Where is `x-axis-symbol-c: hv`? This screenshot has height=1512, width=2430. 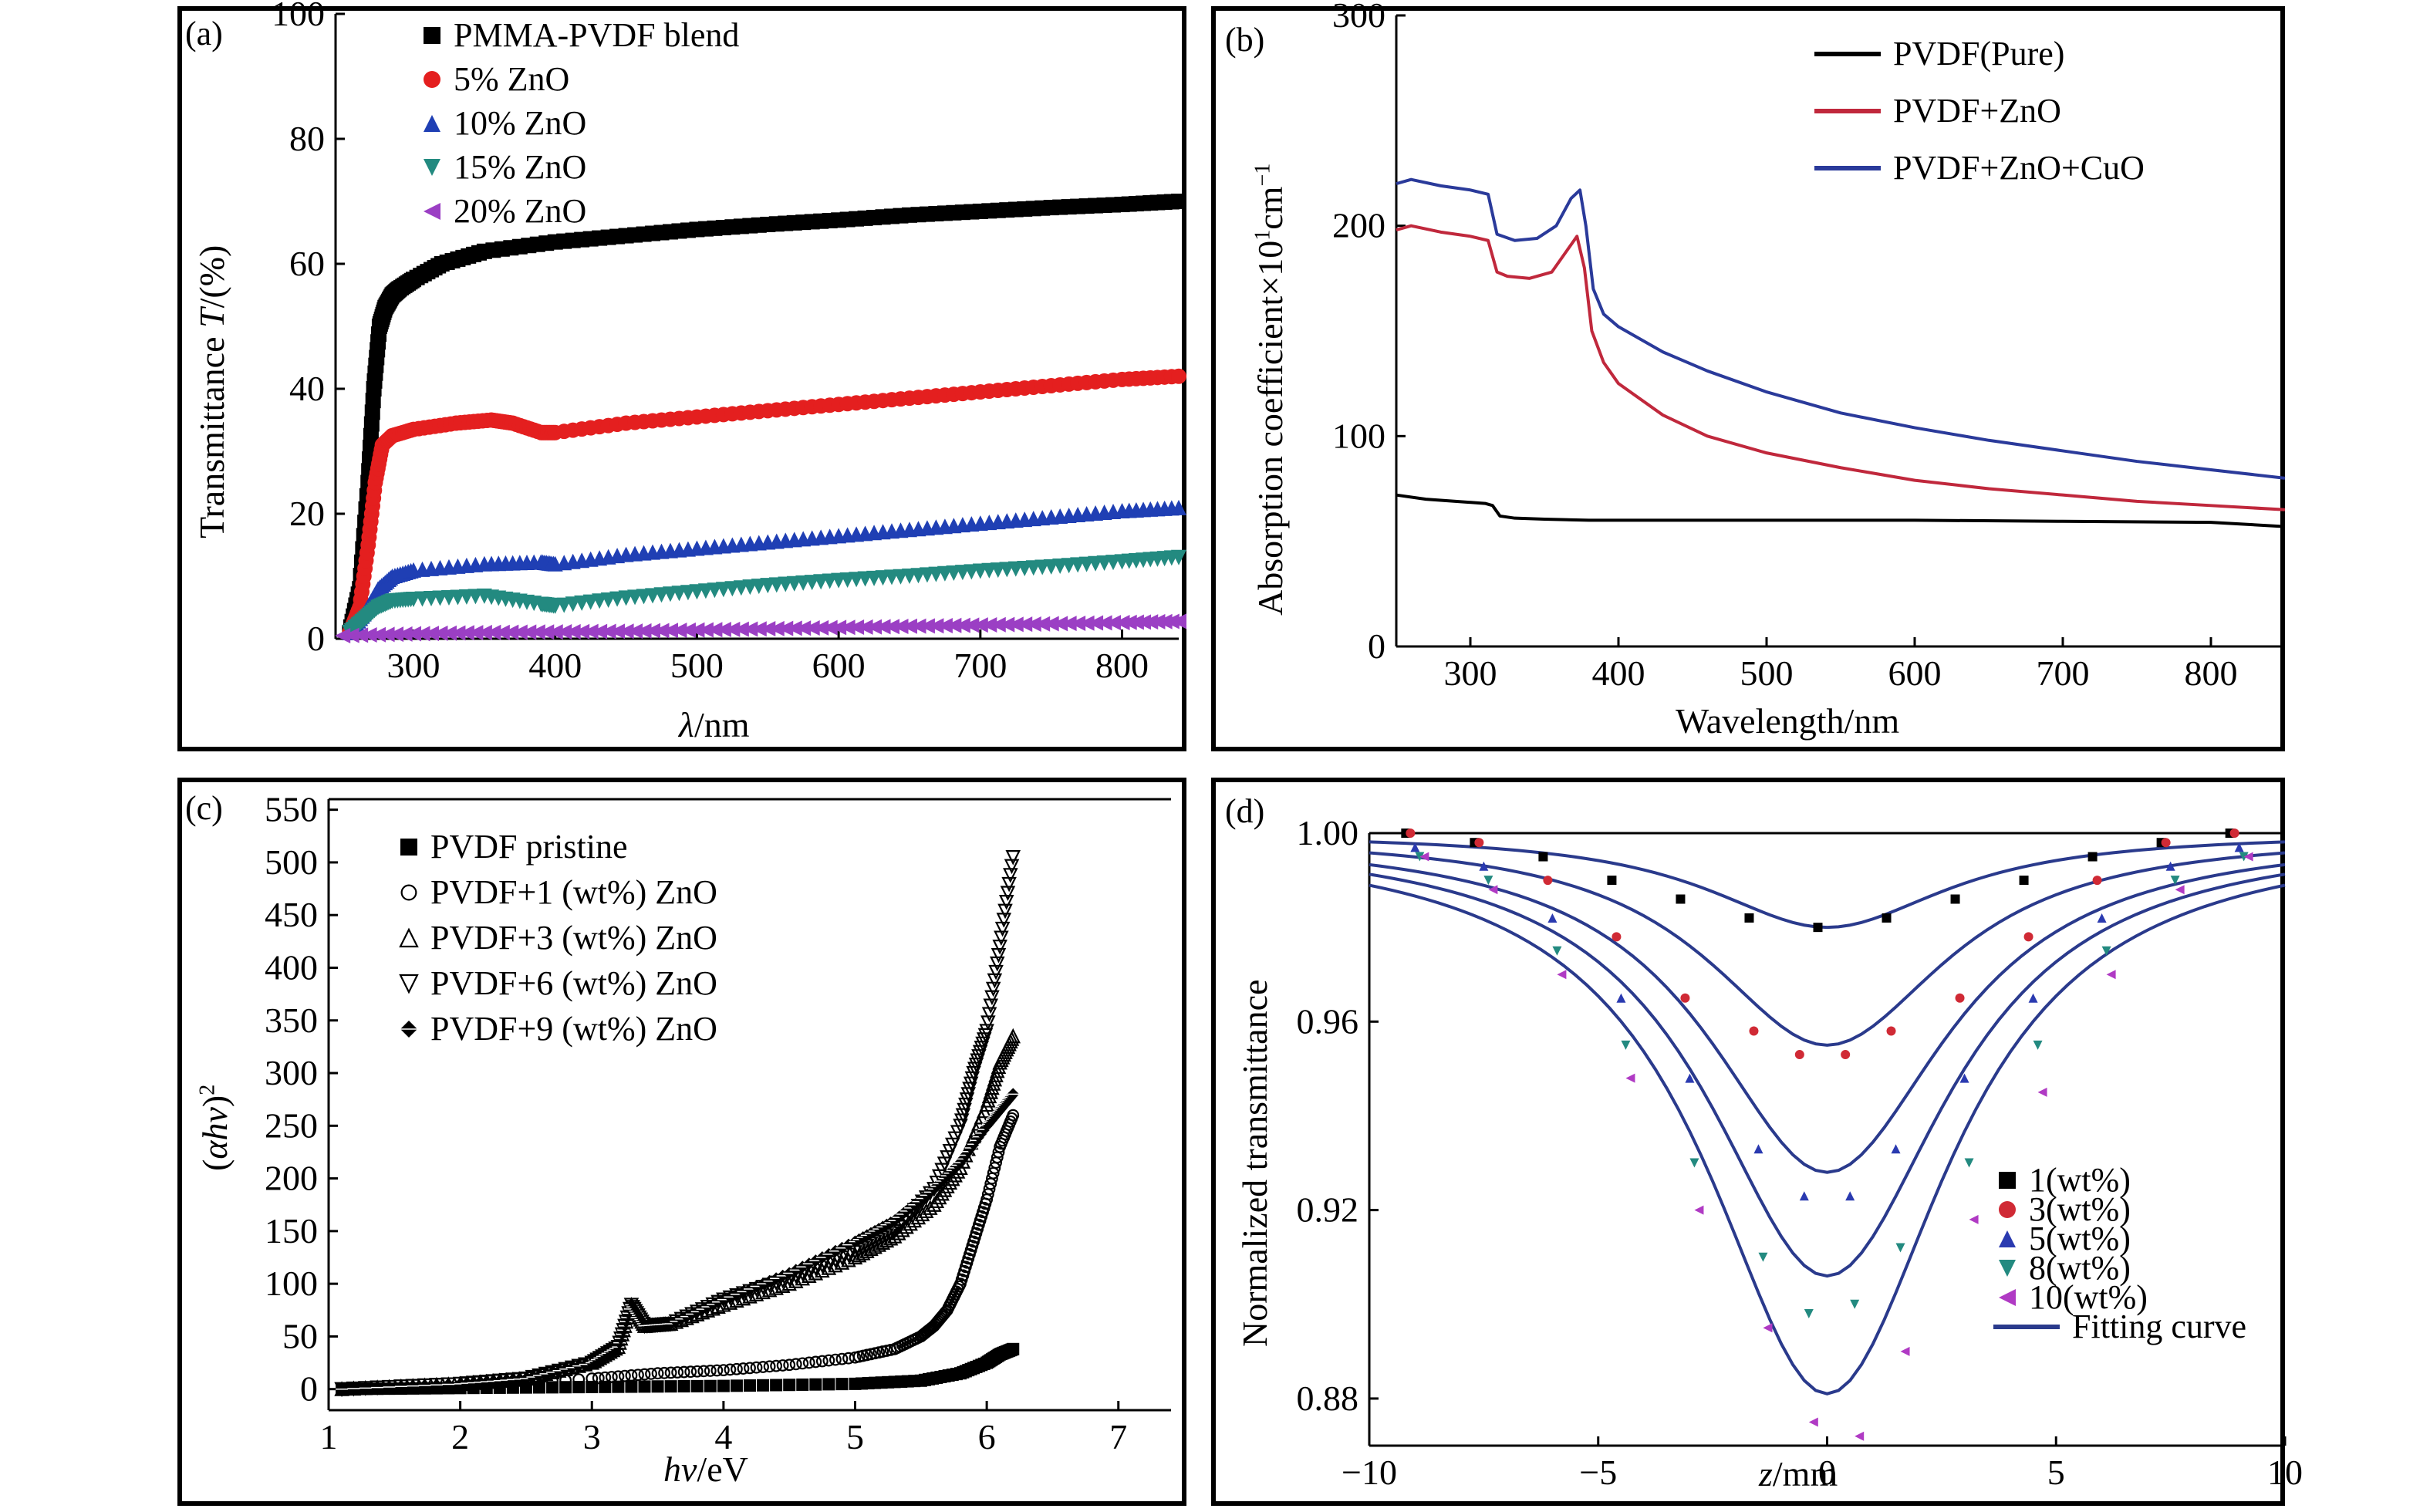 x-axis-symbol-c: hv is located at coordinates (680, 1469).